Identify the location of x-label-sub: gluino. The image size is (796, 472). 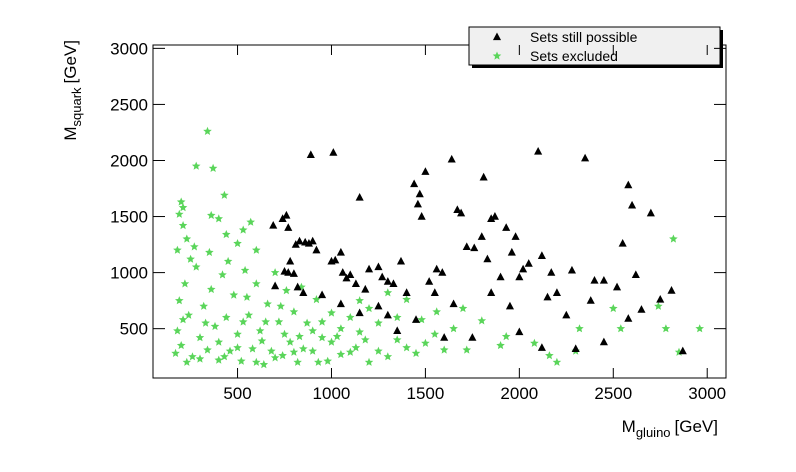
(653, 432).